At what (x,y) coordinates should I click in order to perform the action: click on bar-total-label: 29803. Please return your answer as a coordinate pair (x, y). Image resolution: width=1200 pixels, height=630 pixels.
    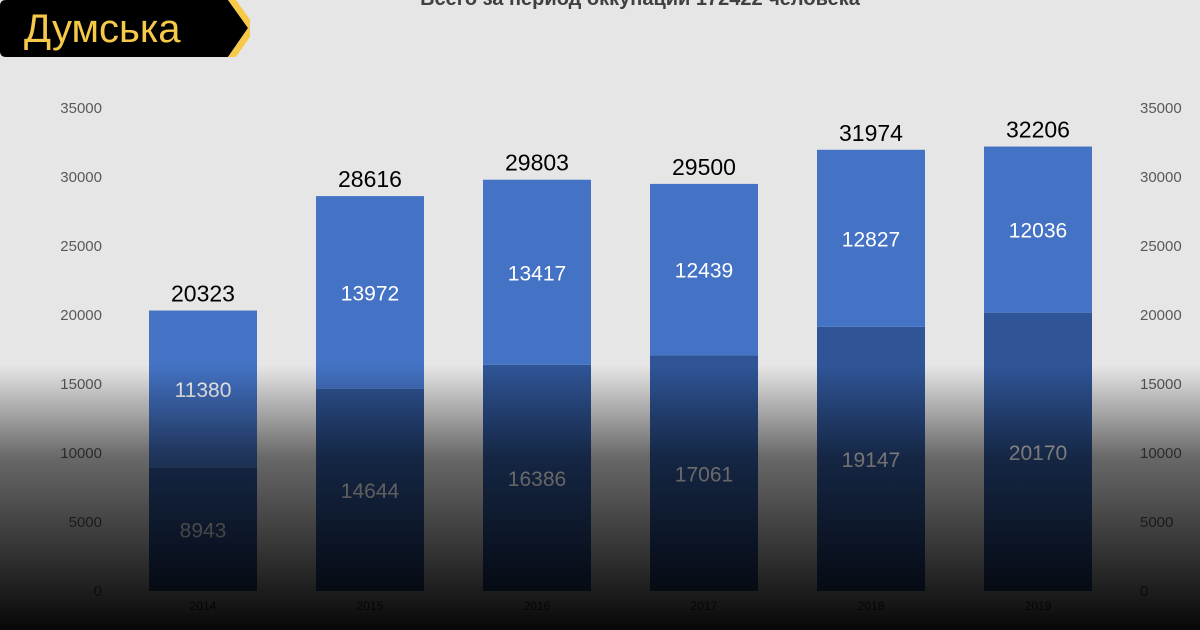
    Looking at the image, I should click on (537, 163).